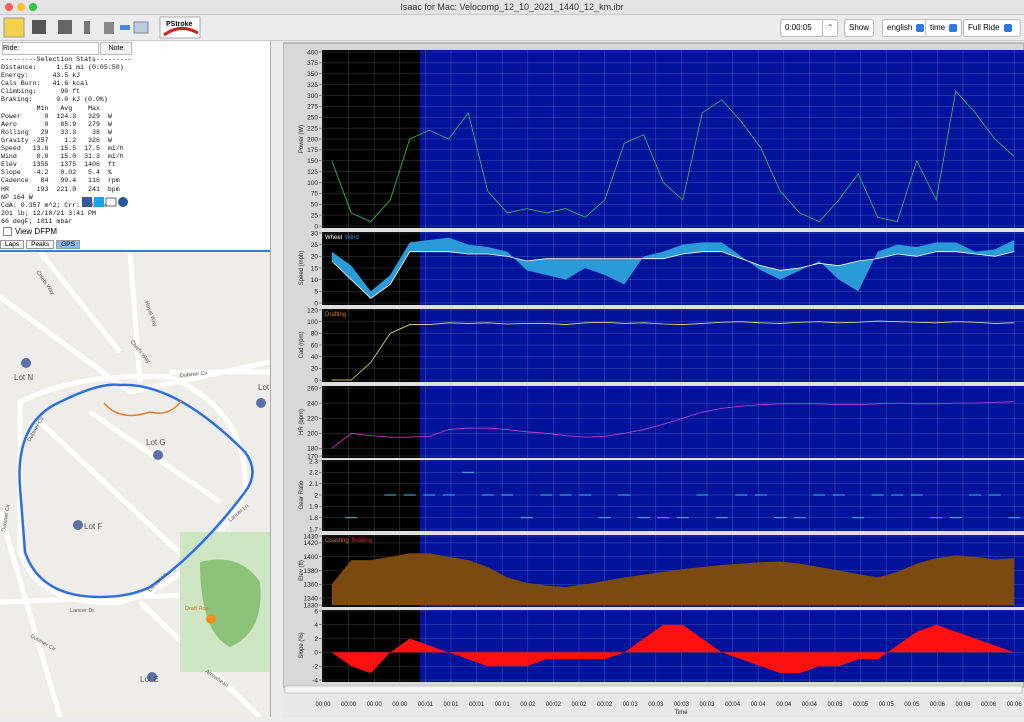  Describe the element at coordinates (673, 425) in the screenshot. I see `series-line` at that location.